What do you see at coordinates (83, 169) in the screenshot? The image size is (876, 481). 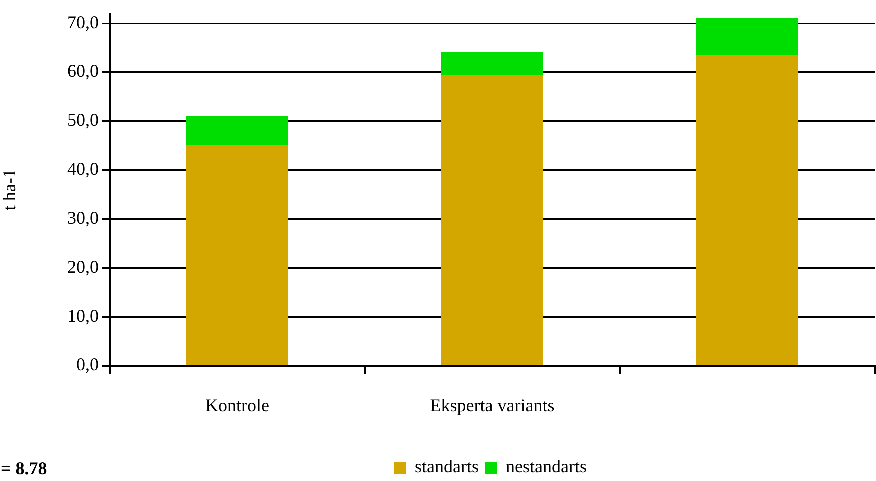 I see `y-tick-label: 40,0` at bounding box center [83, 169].